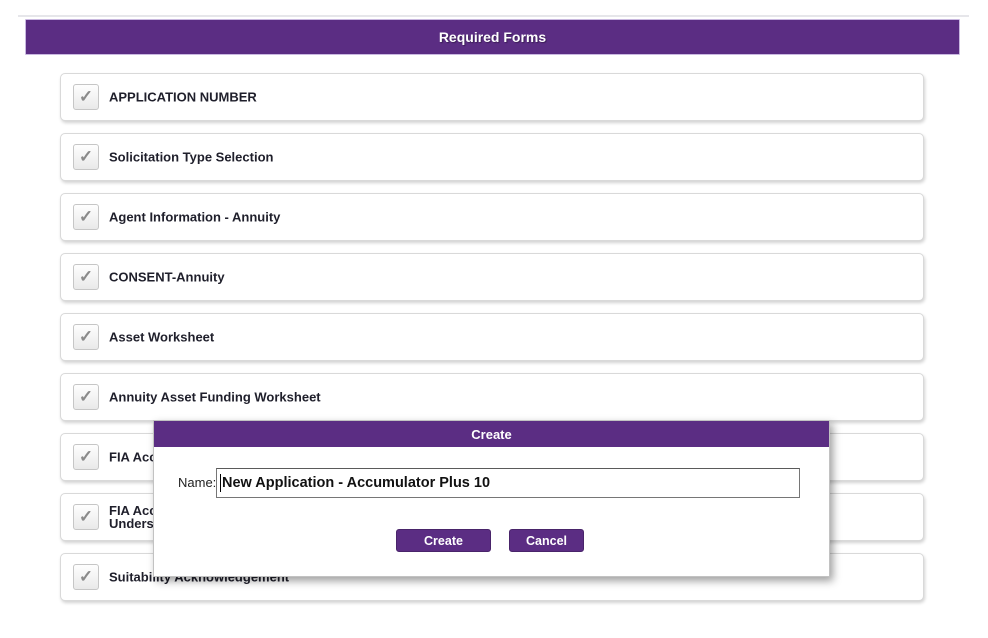  I want to click on top-divider, so click(493, 16).